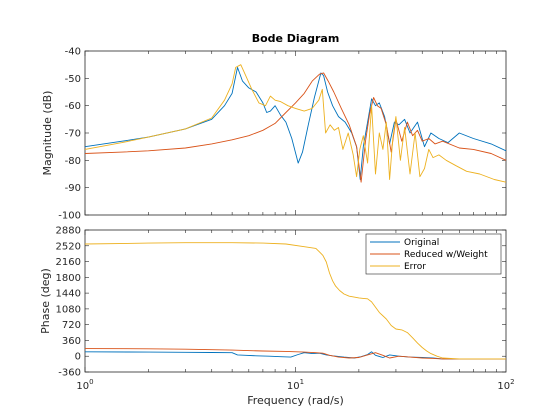 The image size is (560, 420). I want to click on y-tick-label: 2160, so click(68, 262).